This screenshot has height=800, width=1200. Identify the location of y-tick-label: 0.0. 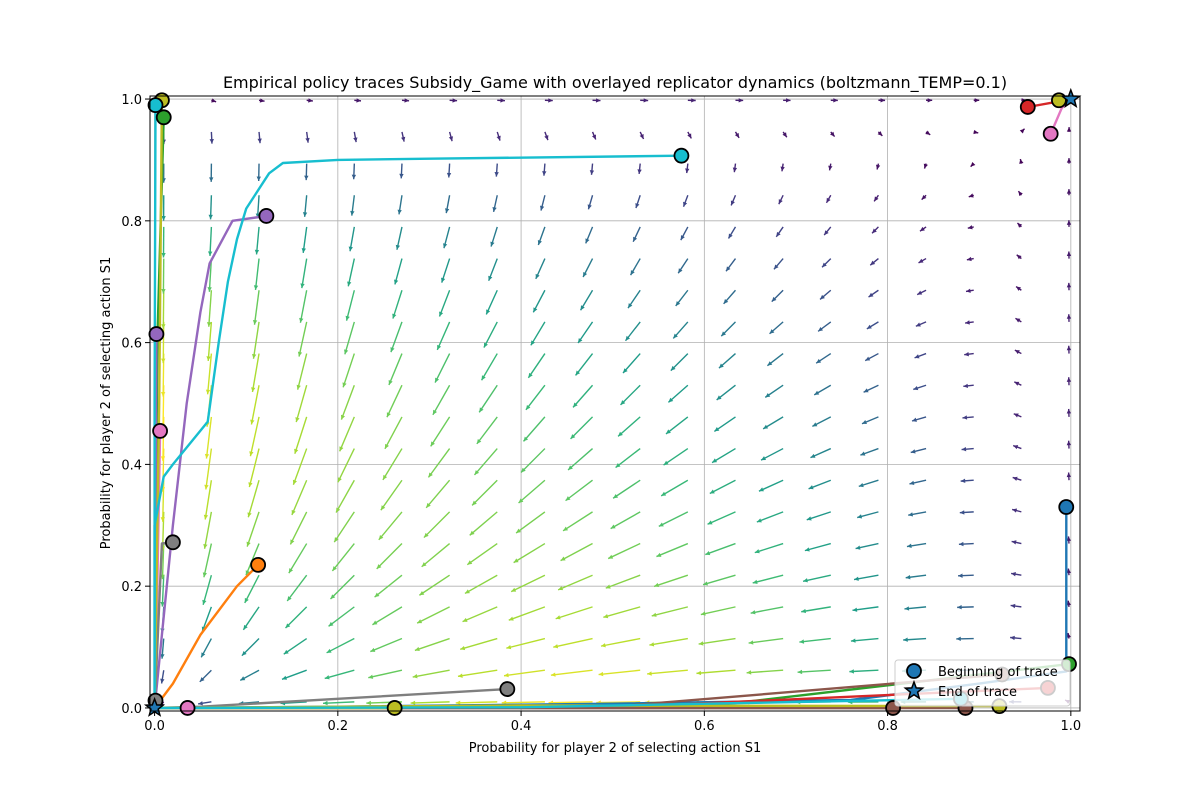
(131, 709).